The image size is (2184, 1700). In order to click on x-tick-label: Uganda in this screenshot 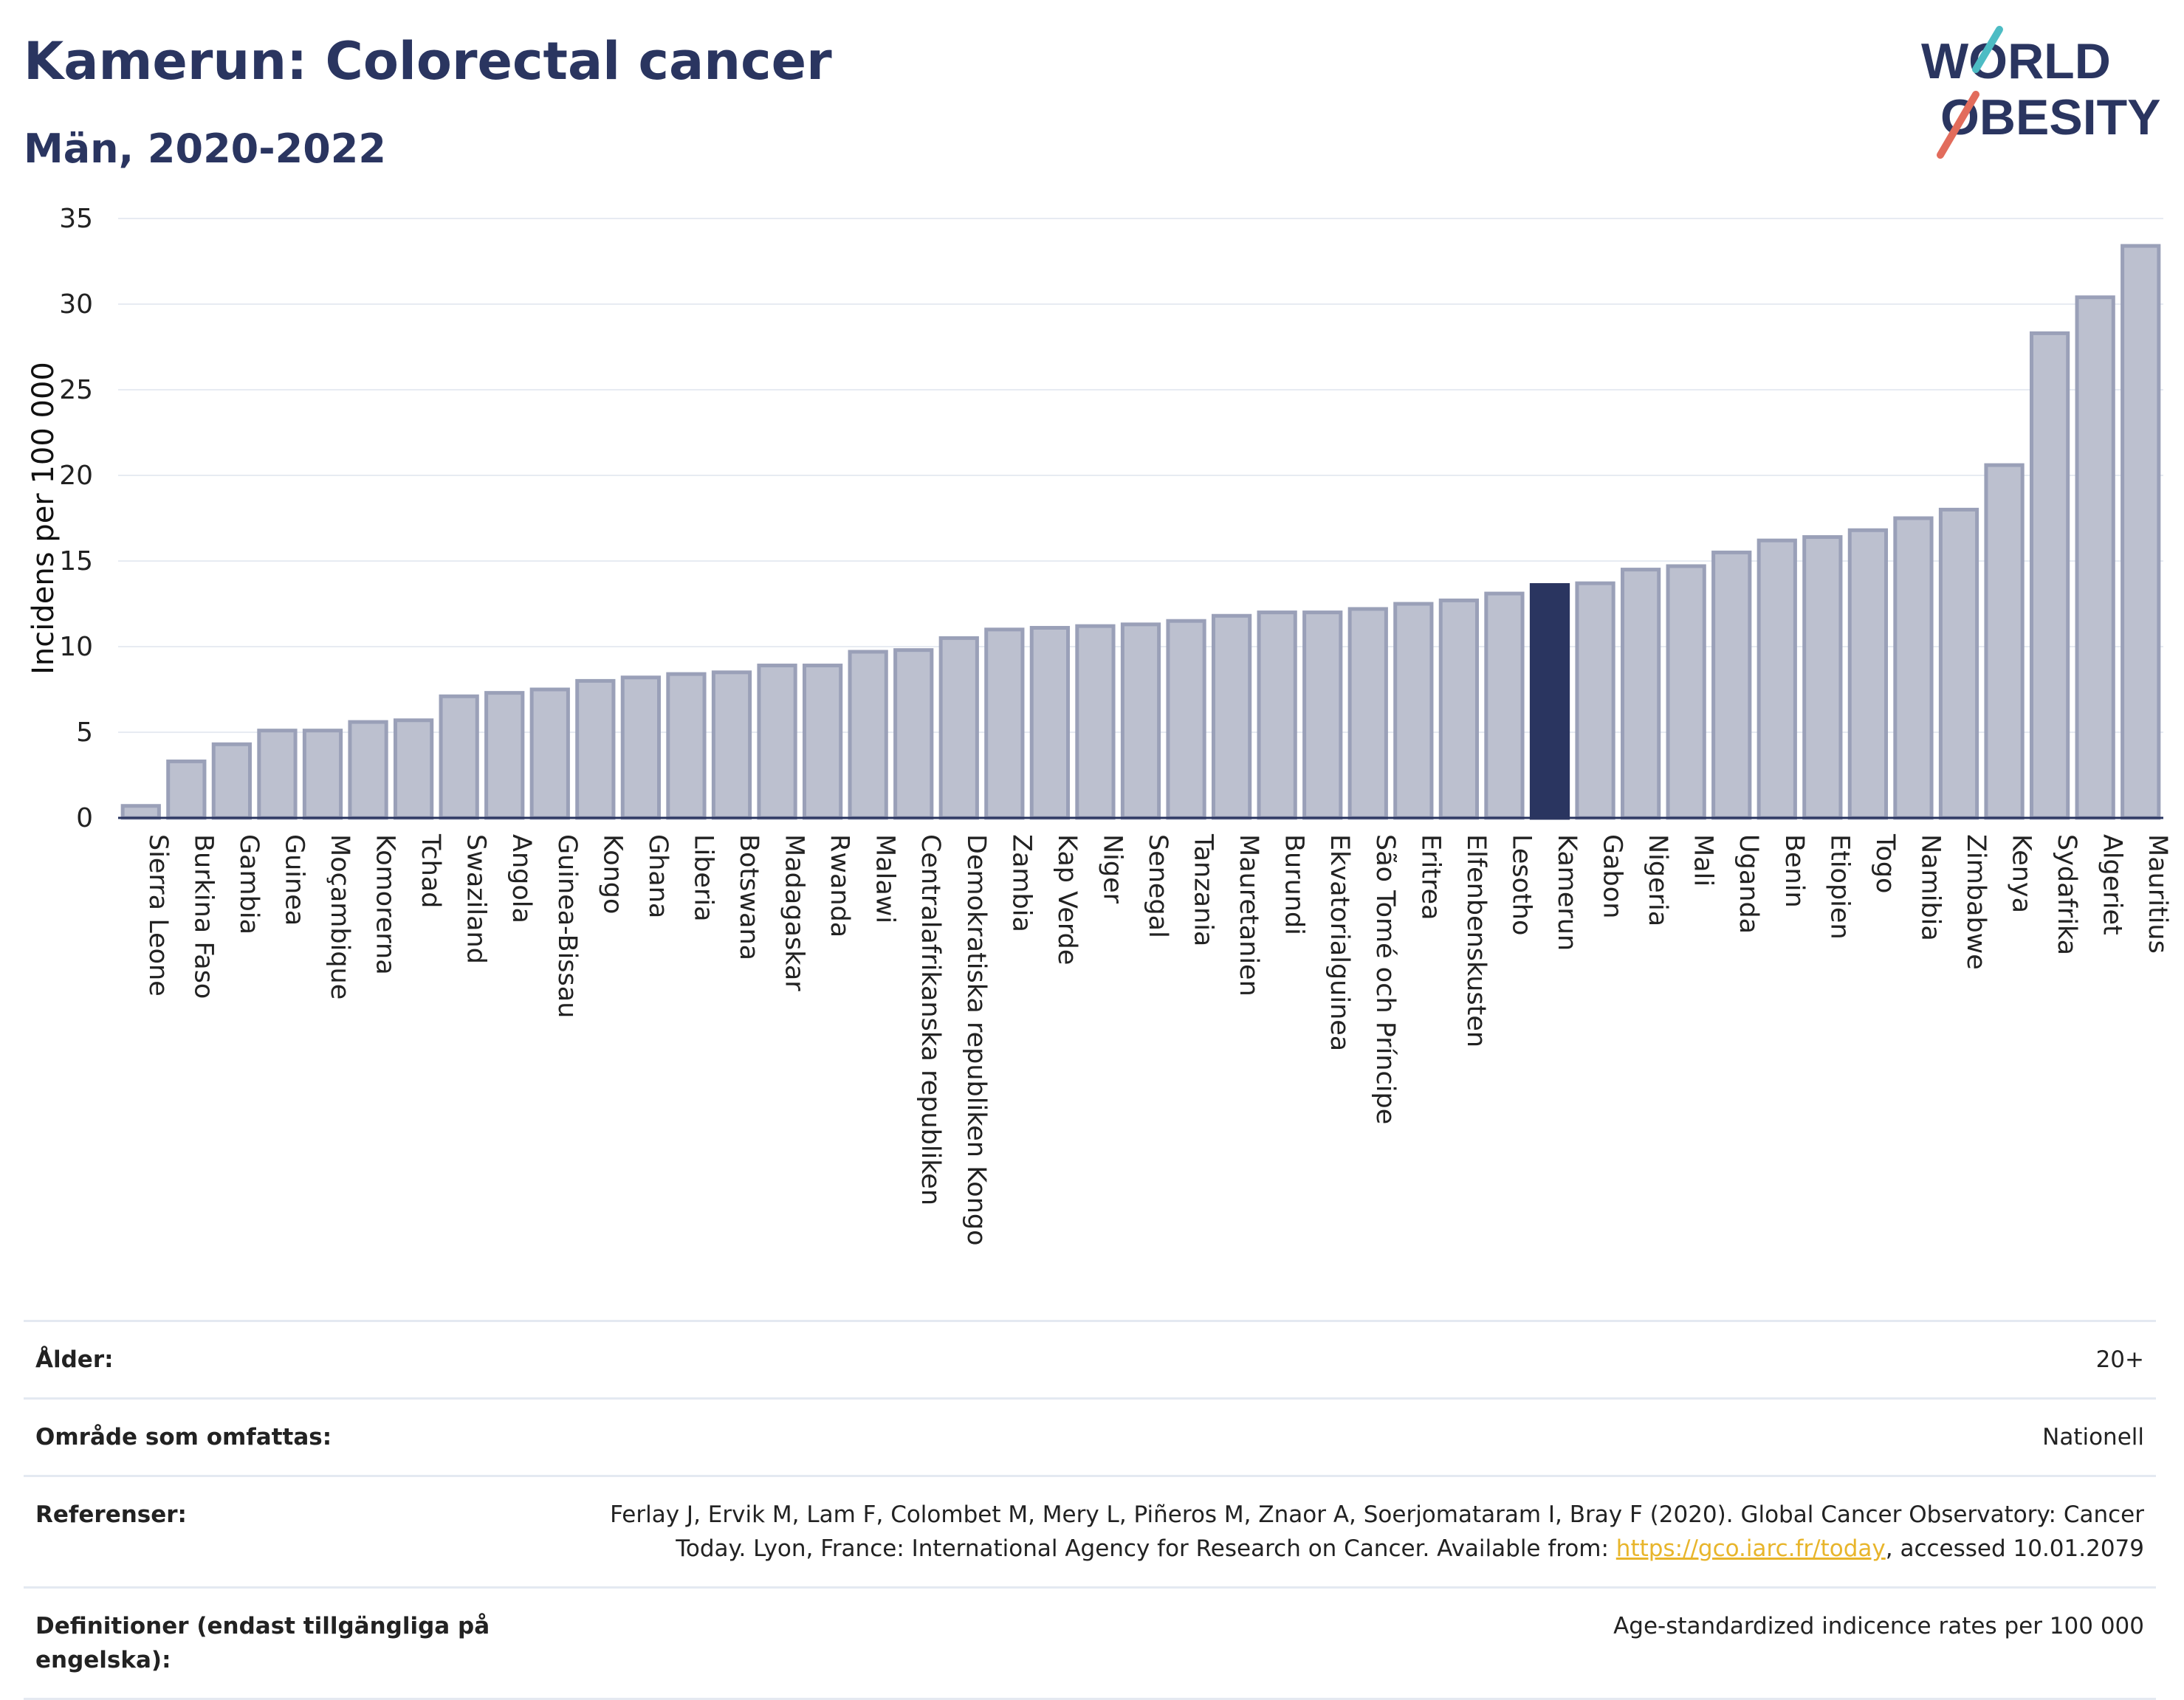, I will do `click(1748, 884)`.